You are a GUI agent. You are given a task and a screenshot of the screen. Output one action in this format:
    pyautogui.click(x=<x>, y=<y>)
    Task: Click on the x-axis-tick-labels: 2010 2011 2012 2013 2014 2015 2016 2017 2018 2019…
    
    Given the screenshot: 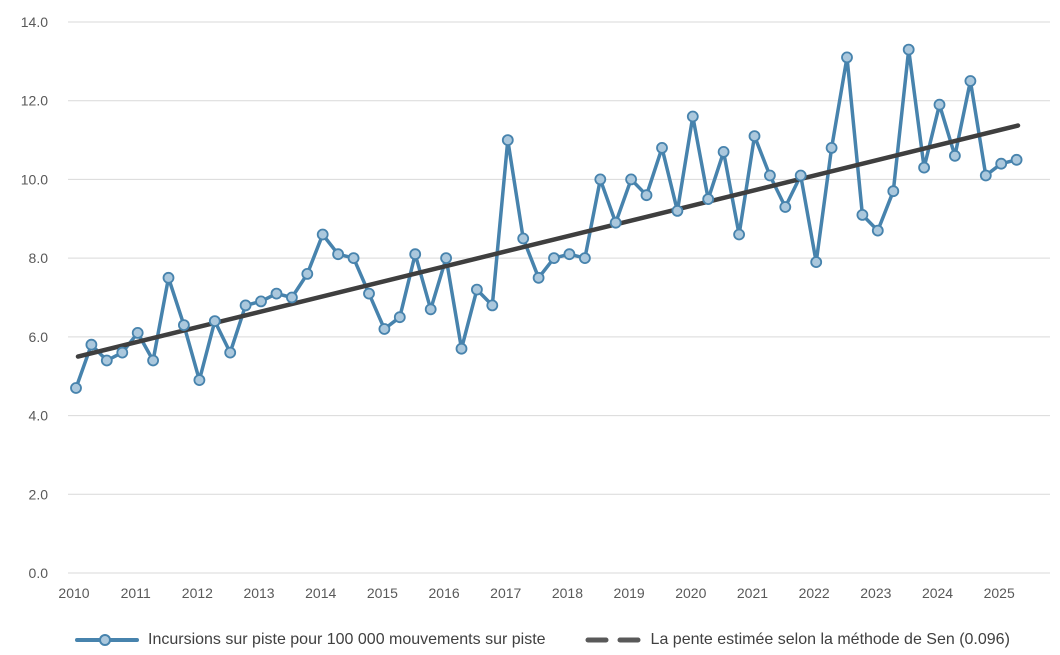 What is the action you would take?
    pyautogui.click(x=536, y=593)
    